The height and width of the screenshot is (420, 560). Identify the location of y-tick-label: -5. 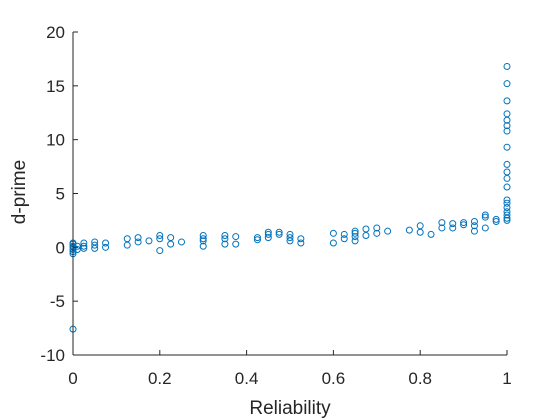
(57, 301).